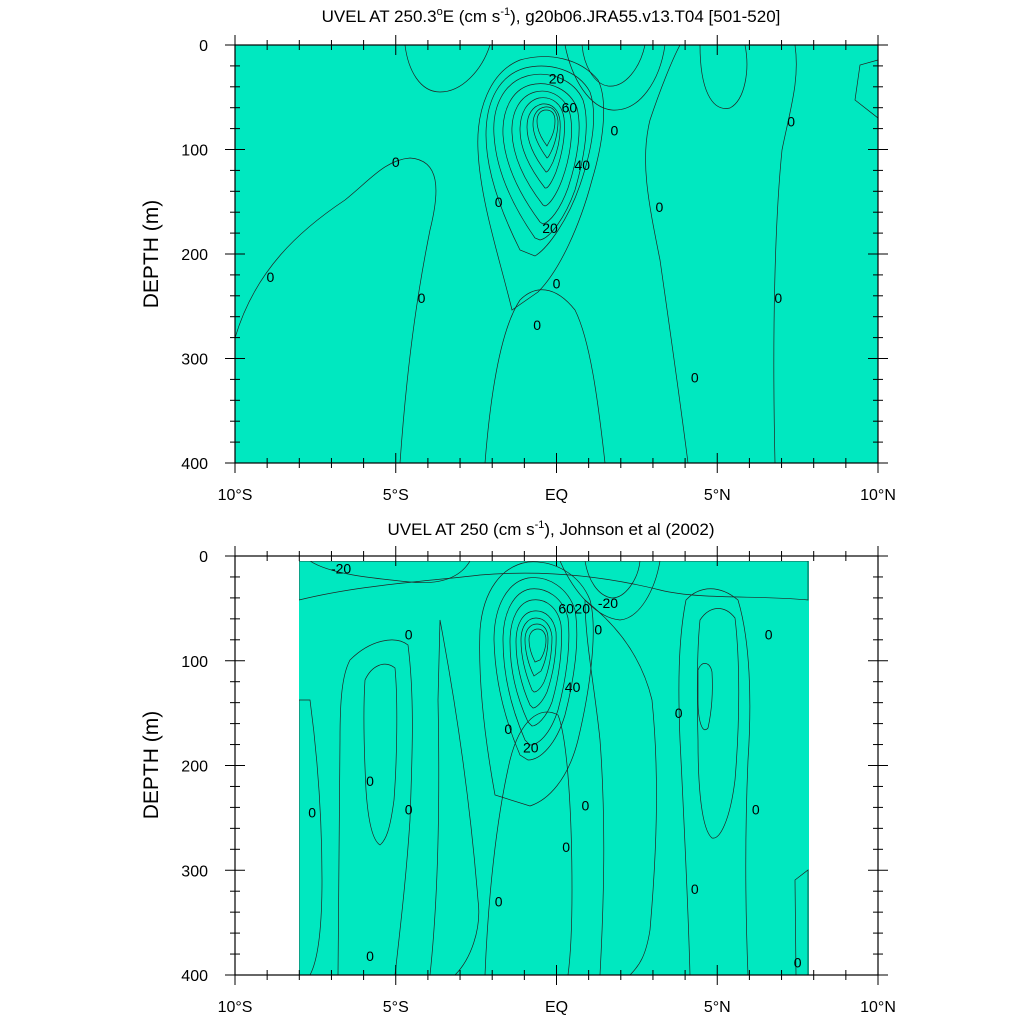 This screenshot has height=1024, width=1024. I want to click on y-tick-label: 400, so click(194, 464).